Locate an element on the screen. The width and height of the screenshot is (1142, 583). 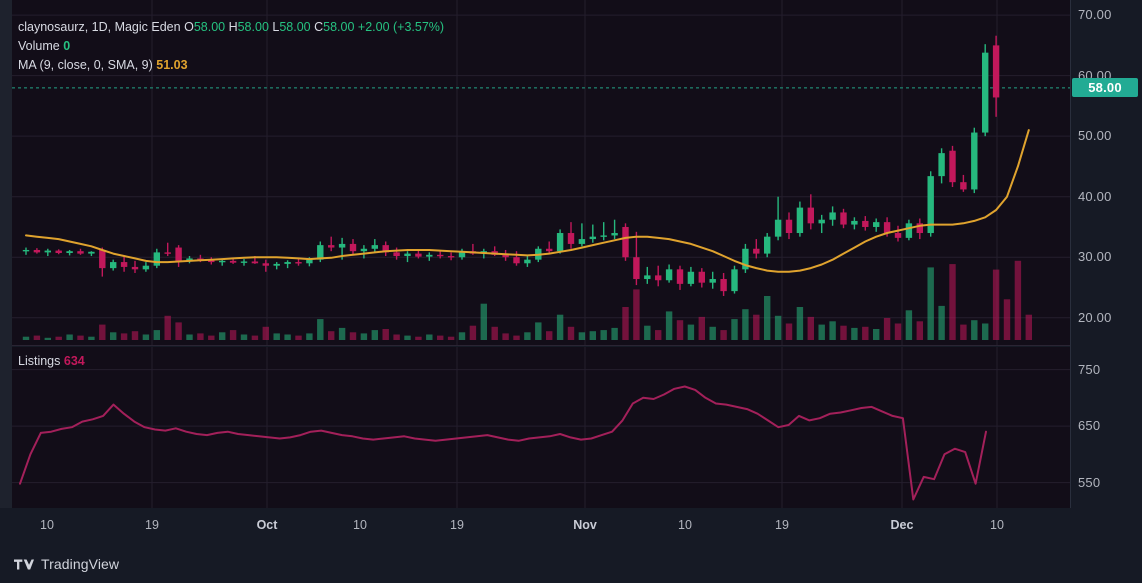
price-axis: 70.00 60.00 50.00 40.00 30.00 20.00 750 650 550 is located at coordinates (1106, 254).